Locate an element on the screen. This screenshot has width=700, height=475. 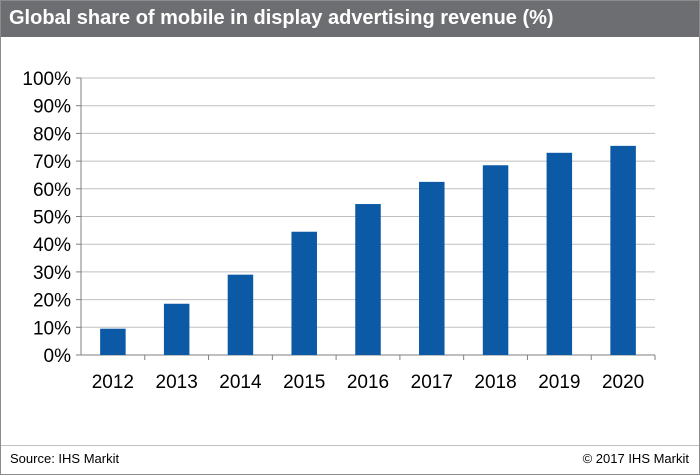
y-tick-label: 10% is located at coordinates (52, 328).